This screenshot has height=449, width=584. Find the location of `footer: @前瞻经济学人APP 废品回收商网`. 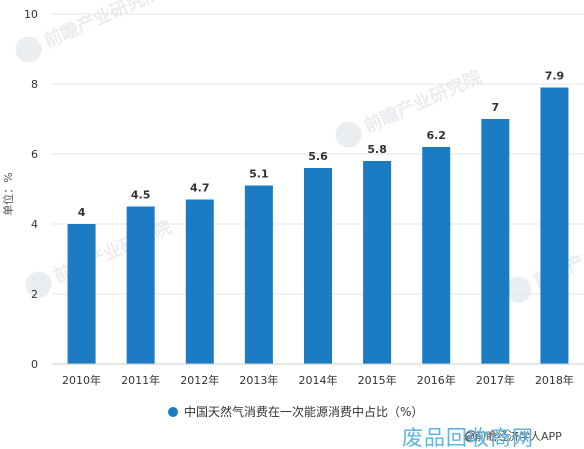

footer: @前瞻经济学人APP 废品回收商网 is located at coordinates (482, 437).